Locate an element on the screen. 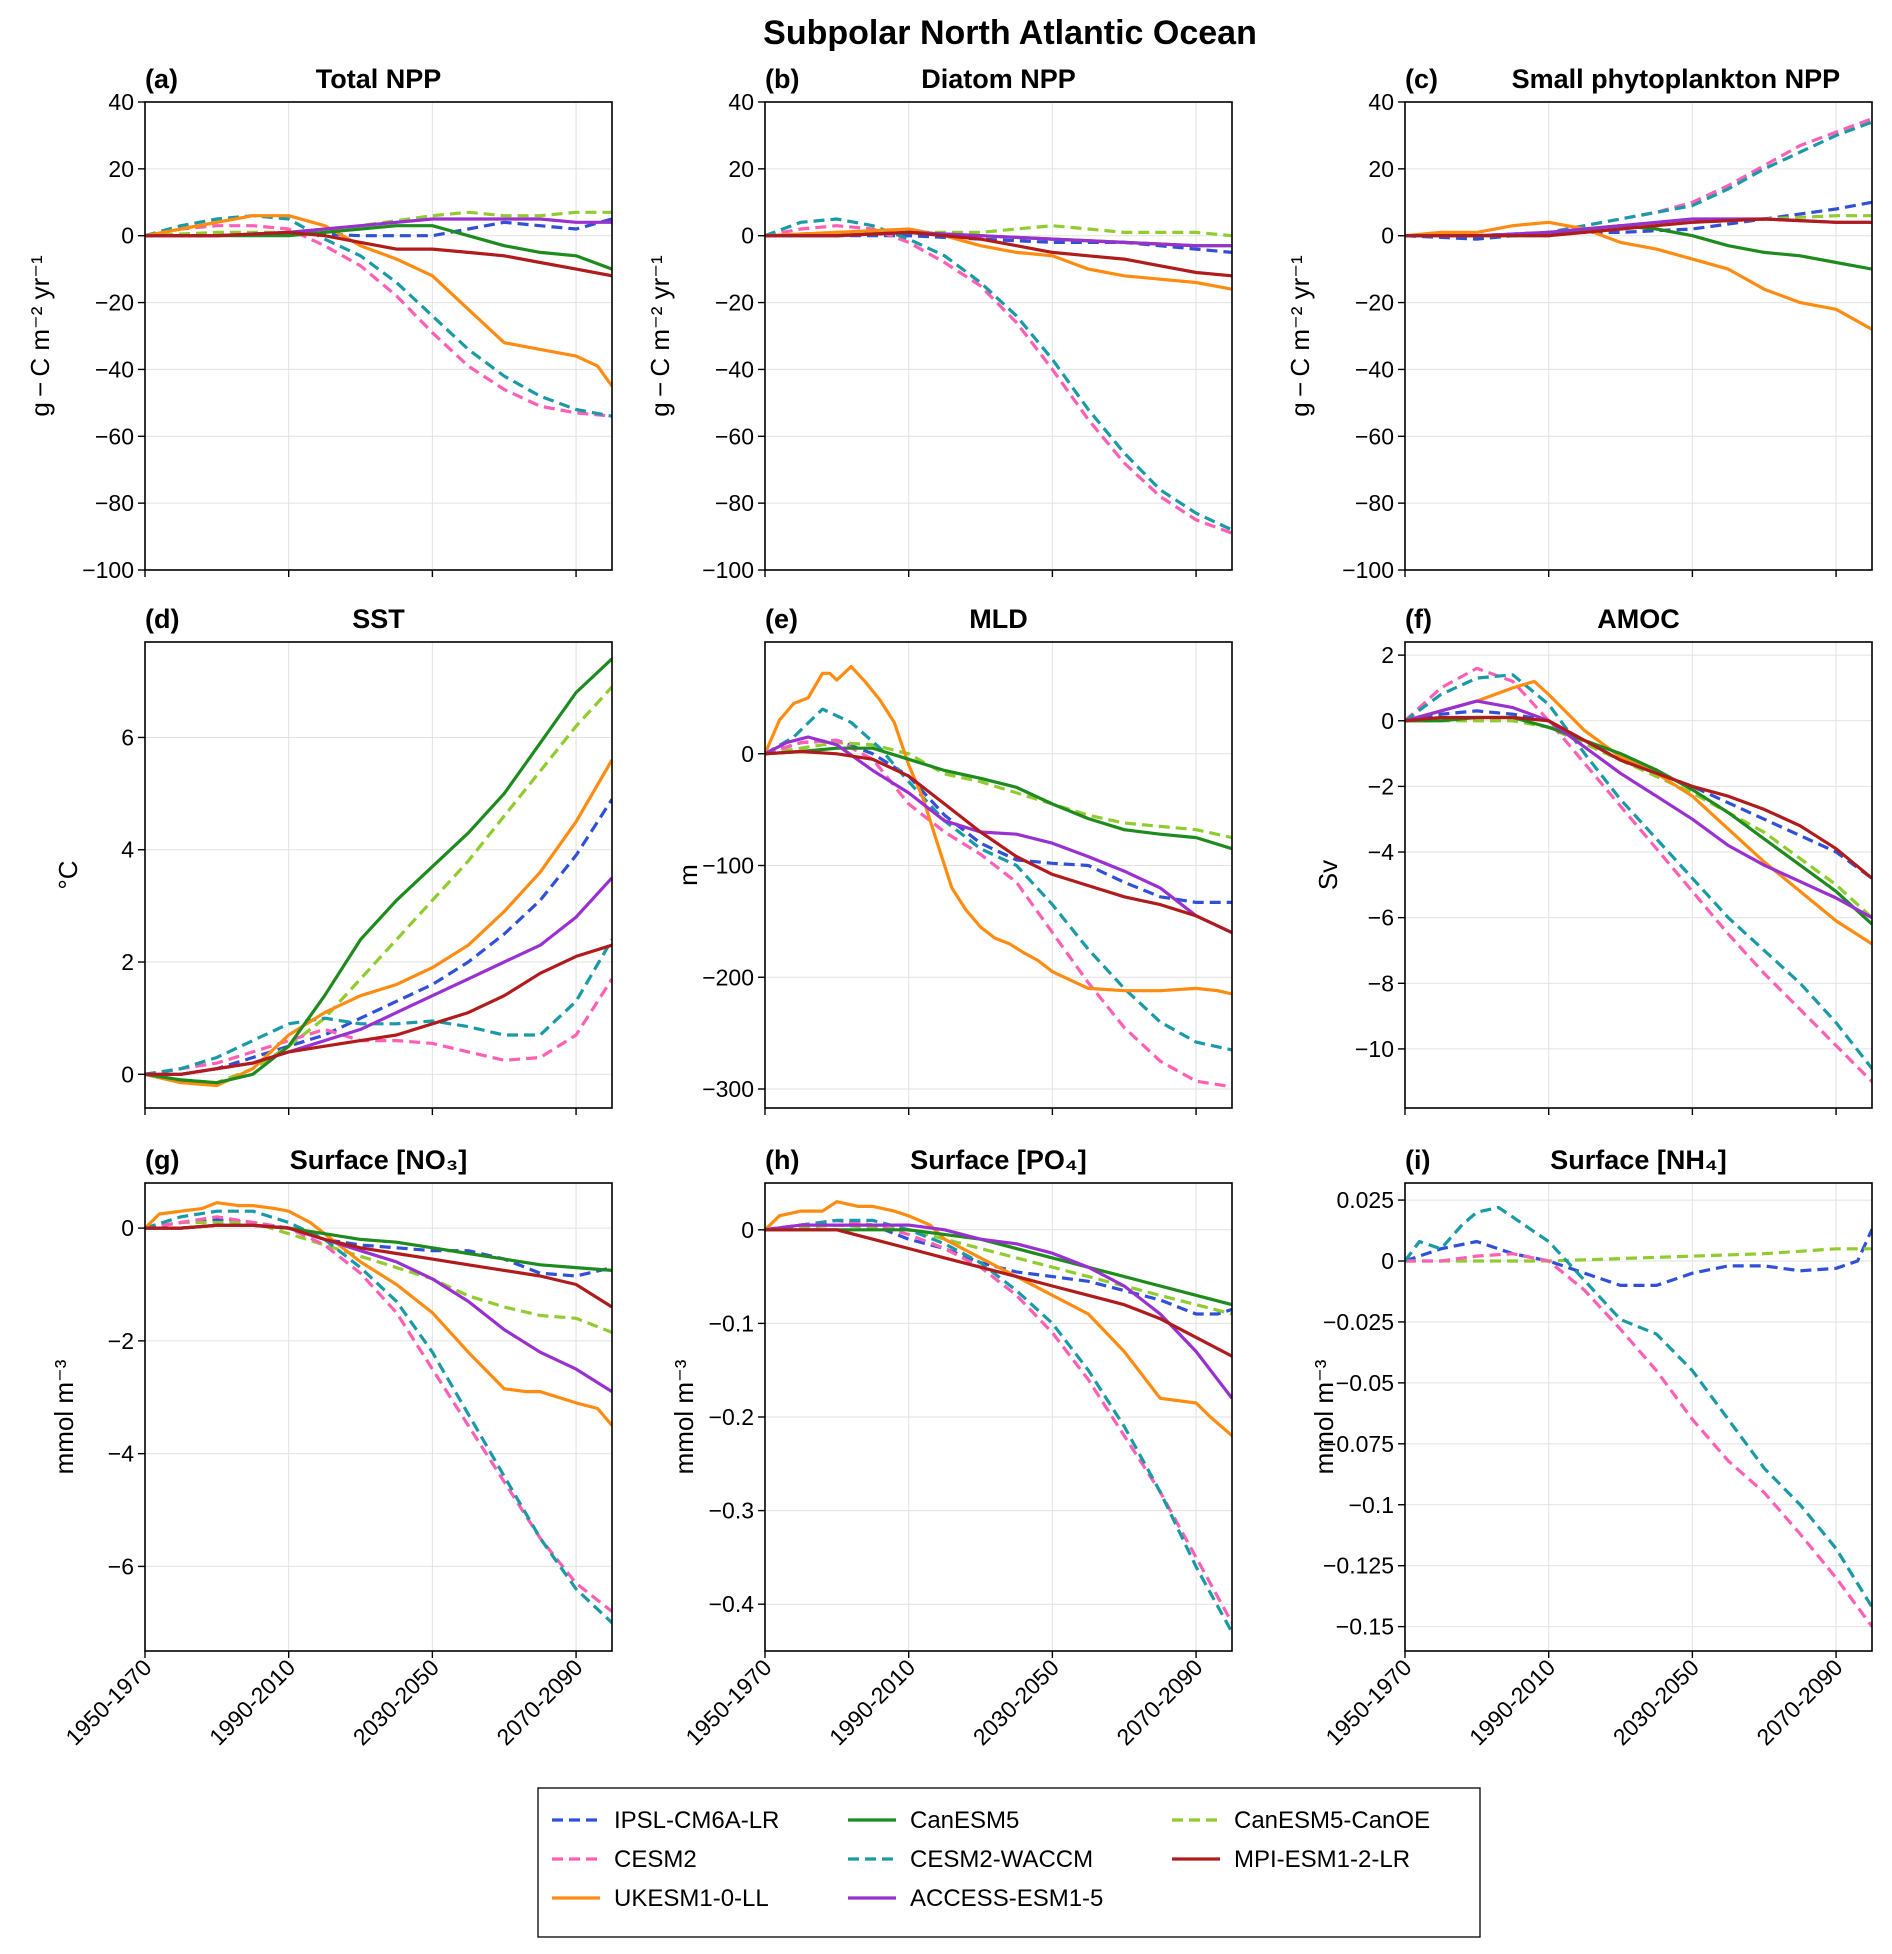 The image size is (1892, 1954). panel-title: AMOC is located at coordinates (1638, 619).